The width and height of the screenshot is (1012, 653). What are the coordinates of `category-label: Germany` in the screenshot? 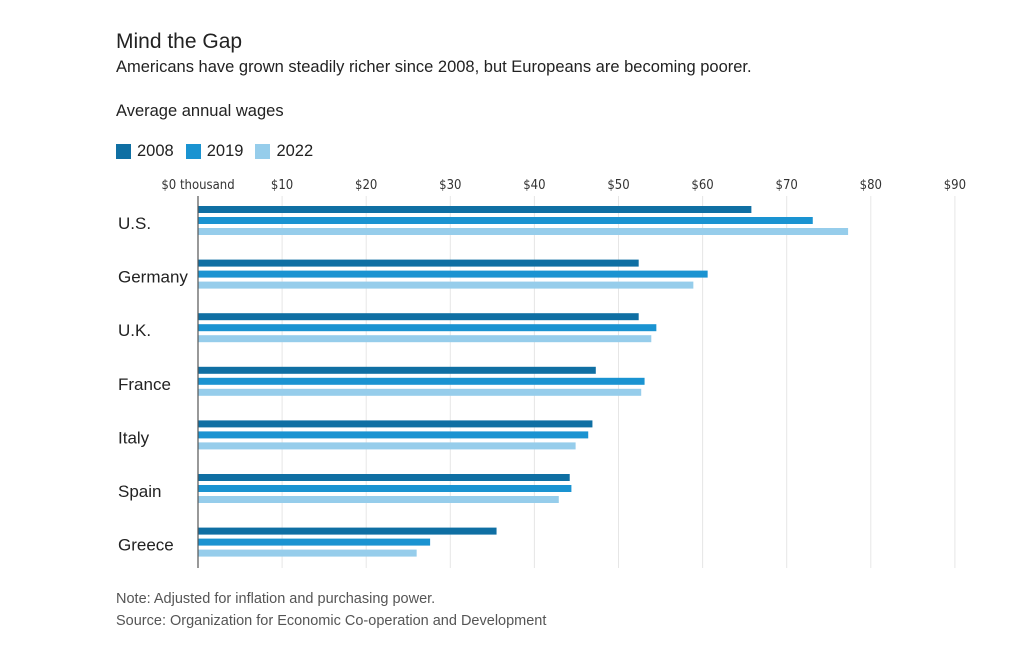 It's located at (153, 277).